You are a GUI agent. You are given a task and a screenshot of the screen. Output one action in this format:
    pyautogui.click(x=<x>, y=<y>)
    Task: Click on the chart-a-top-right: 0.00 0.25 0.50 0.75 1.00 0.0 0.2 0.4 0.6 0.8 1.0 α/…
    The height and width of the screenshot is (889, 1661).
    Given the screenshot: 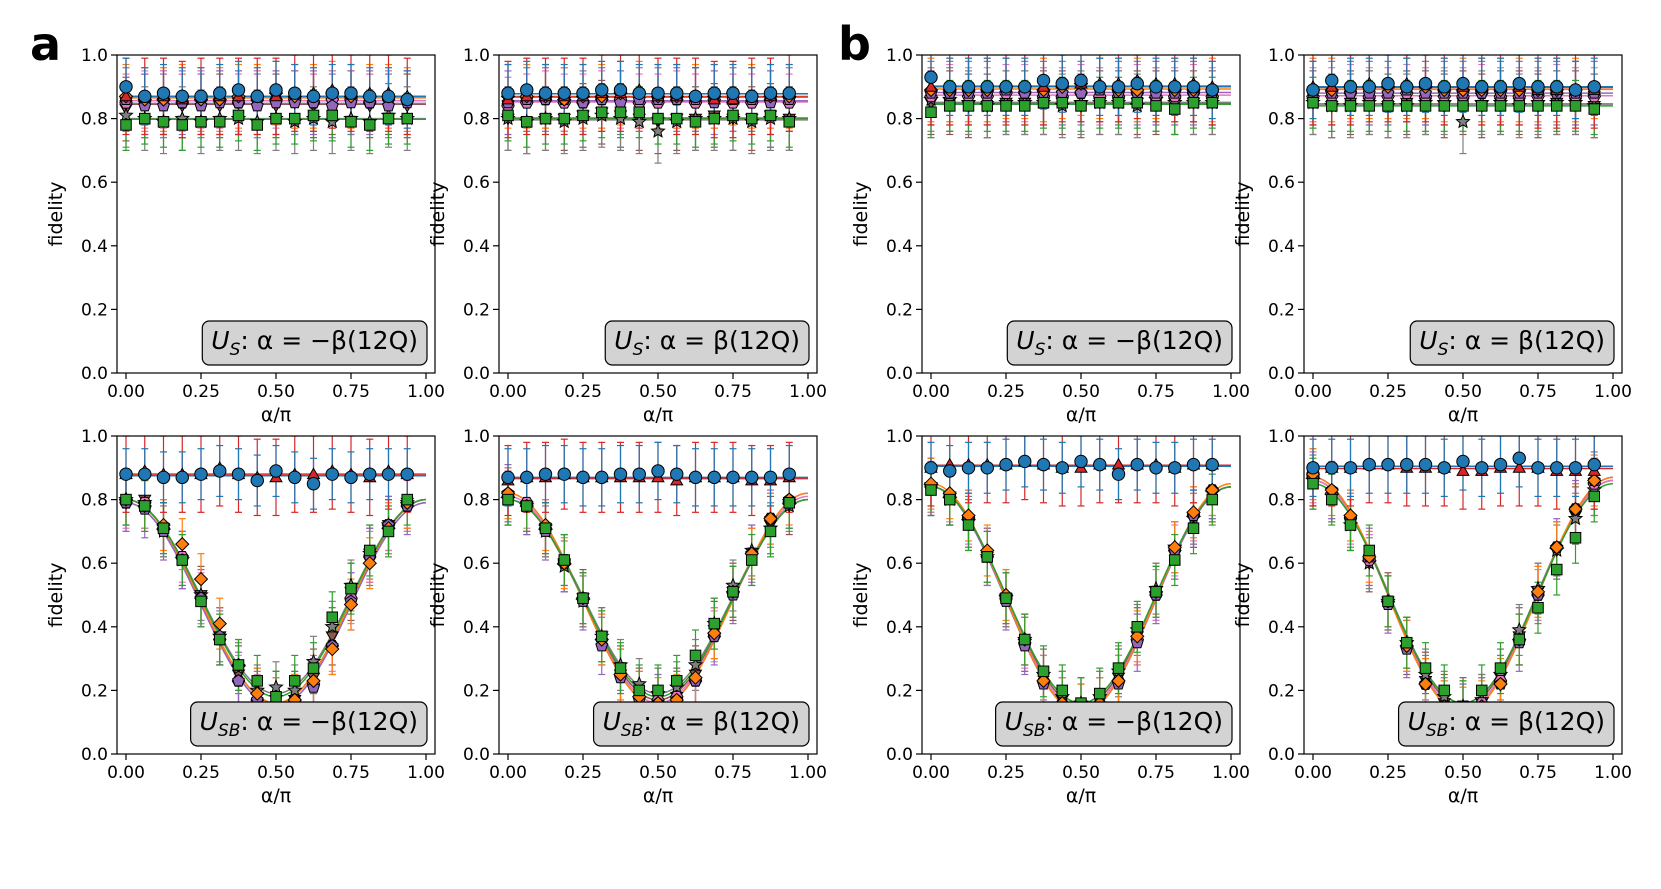 What is the action you would take?
    pyautogui.click(x=627, y=236)
    